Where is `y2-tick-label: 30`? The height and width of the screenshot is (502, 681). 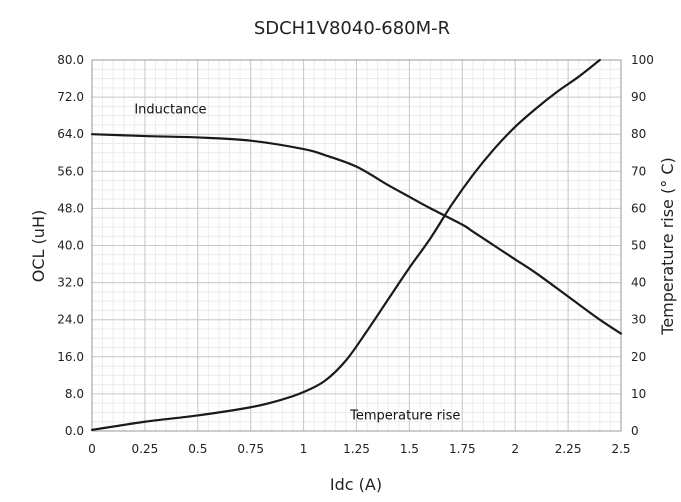 y2-tick-label: 30 is located at coordinates (638, 320).